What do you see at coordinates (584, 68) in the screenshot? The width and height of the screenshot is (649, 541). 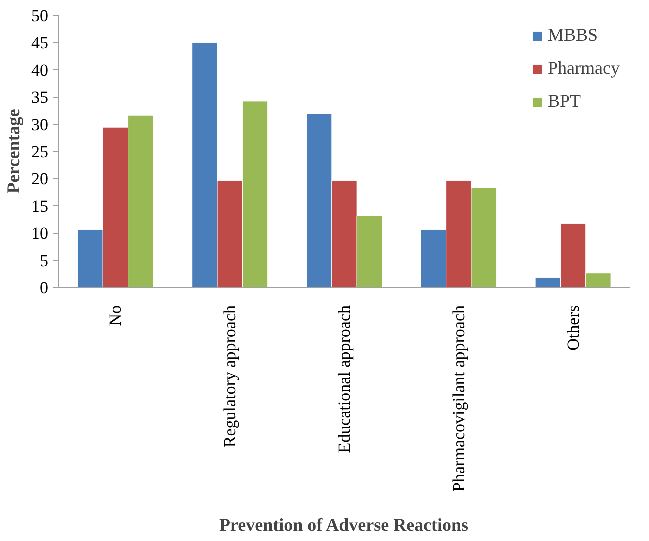 I see `legend-label: Pharmacy` at bounding box center [584, 68].